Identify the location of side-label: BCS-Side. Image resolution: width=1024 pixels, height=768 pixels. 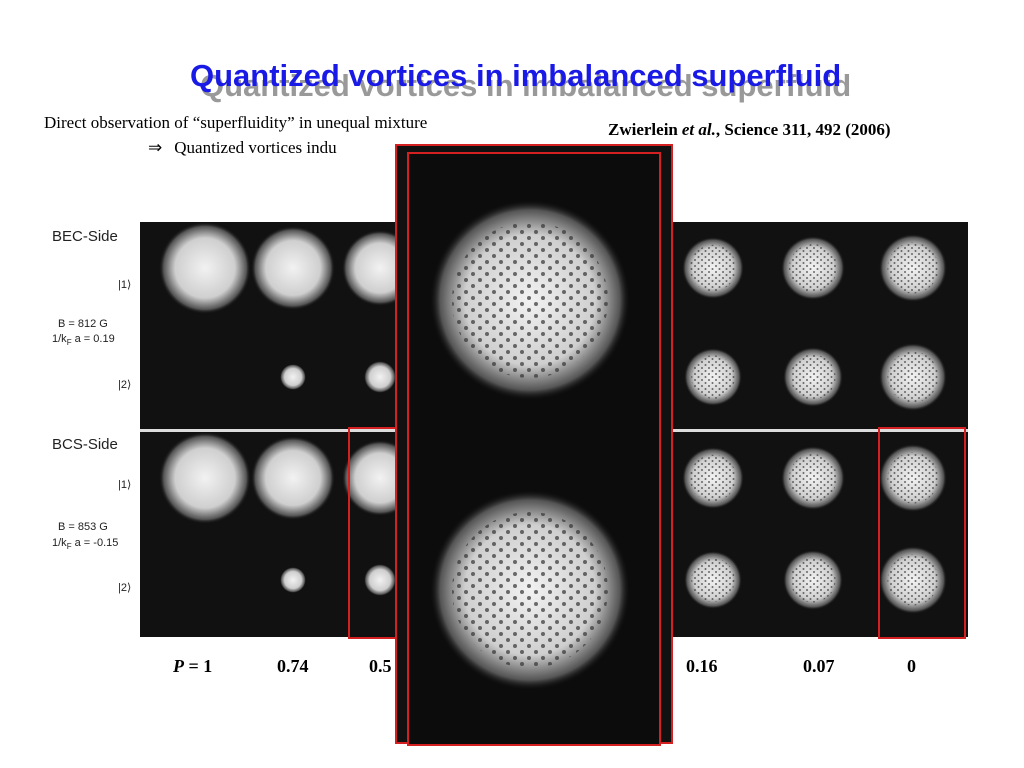
(85, 444).